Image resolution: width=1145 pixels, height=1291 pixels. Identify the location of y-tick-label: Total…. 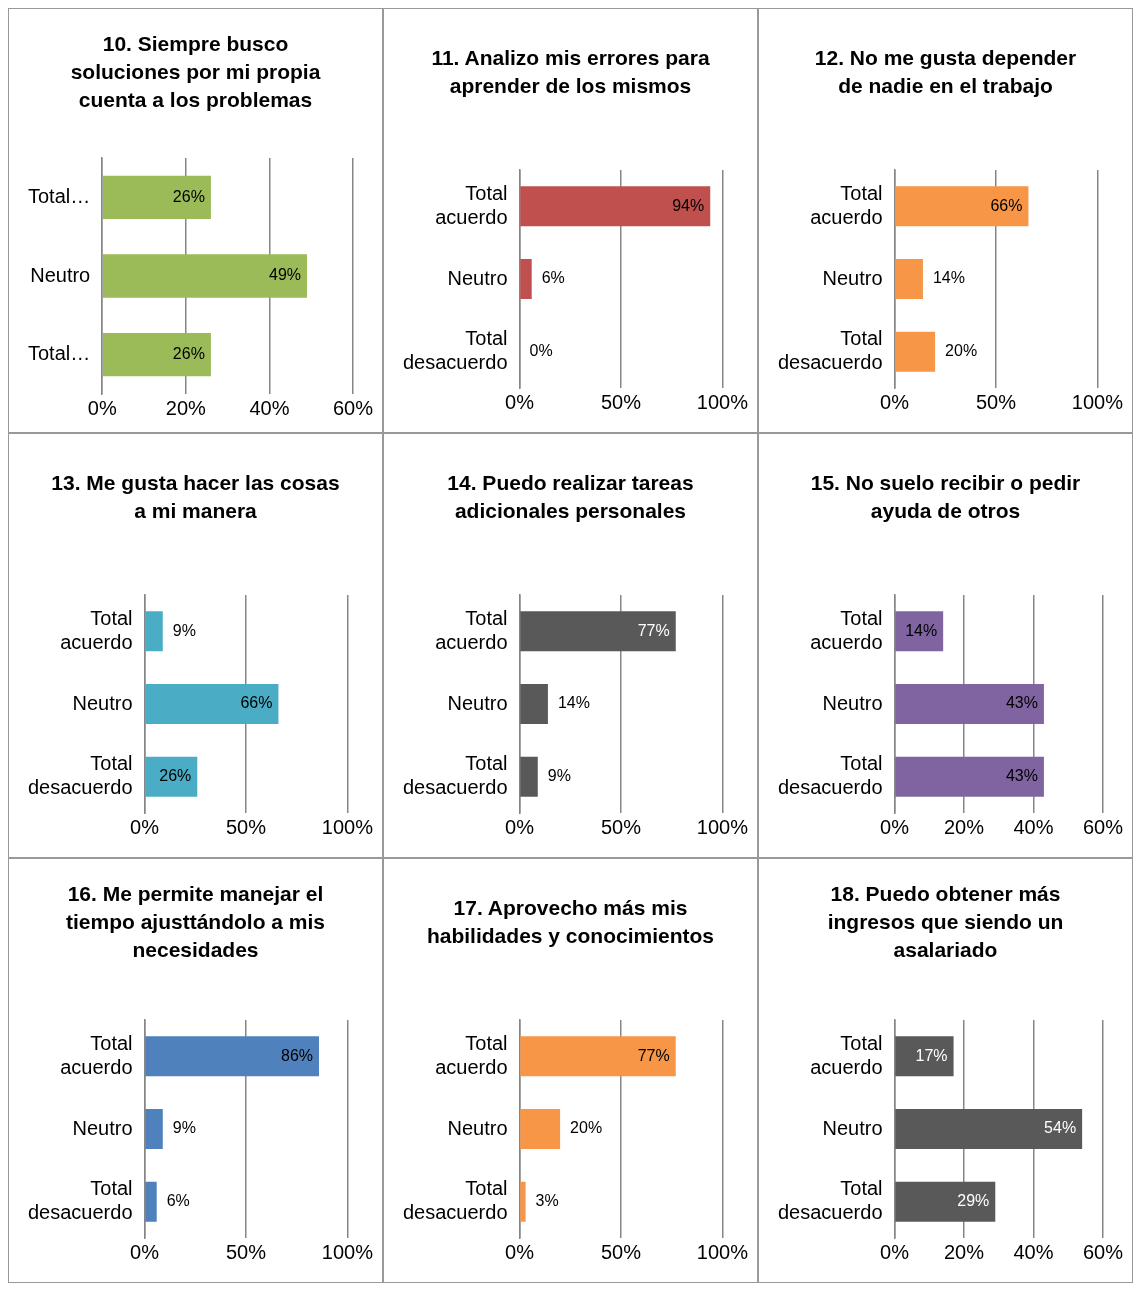
(58, 195).